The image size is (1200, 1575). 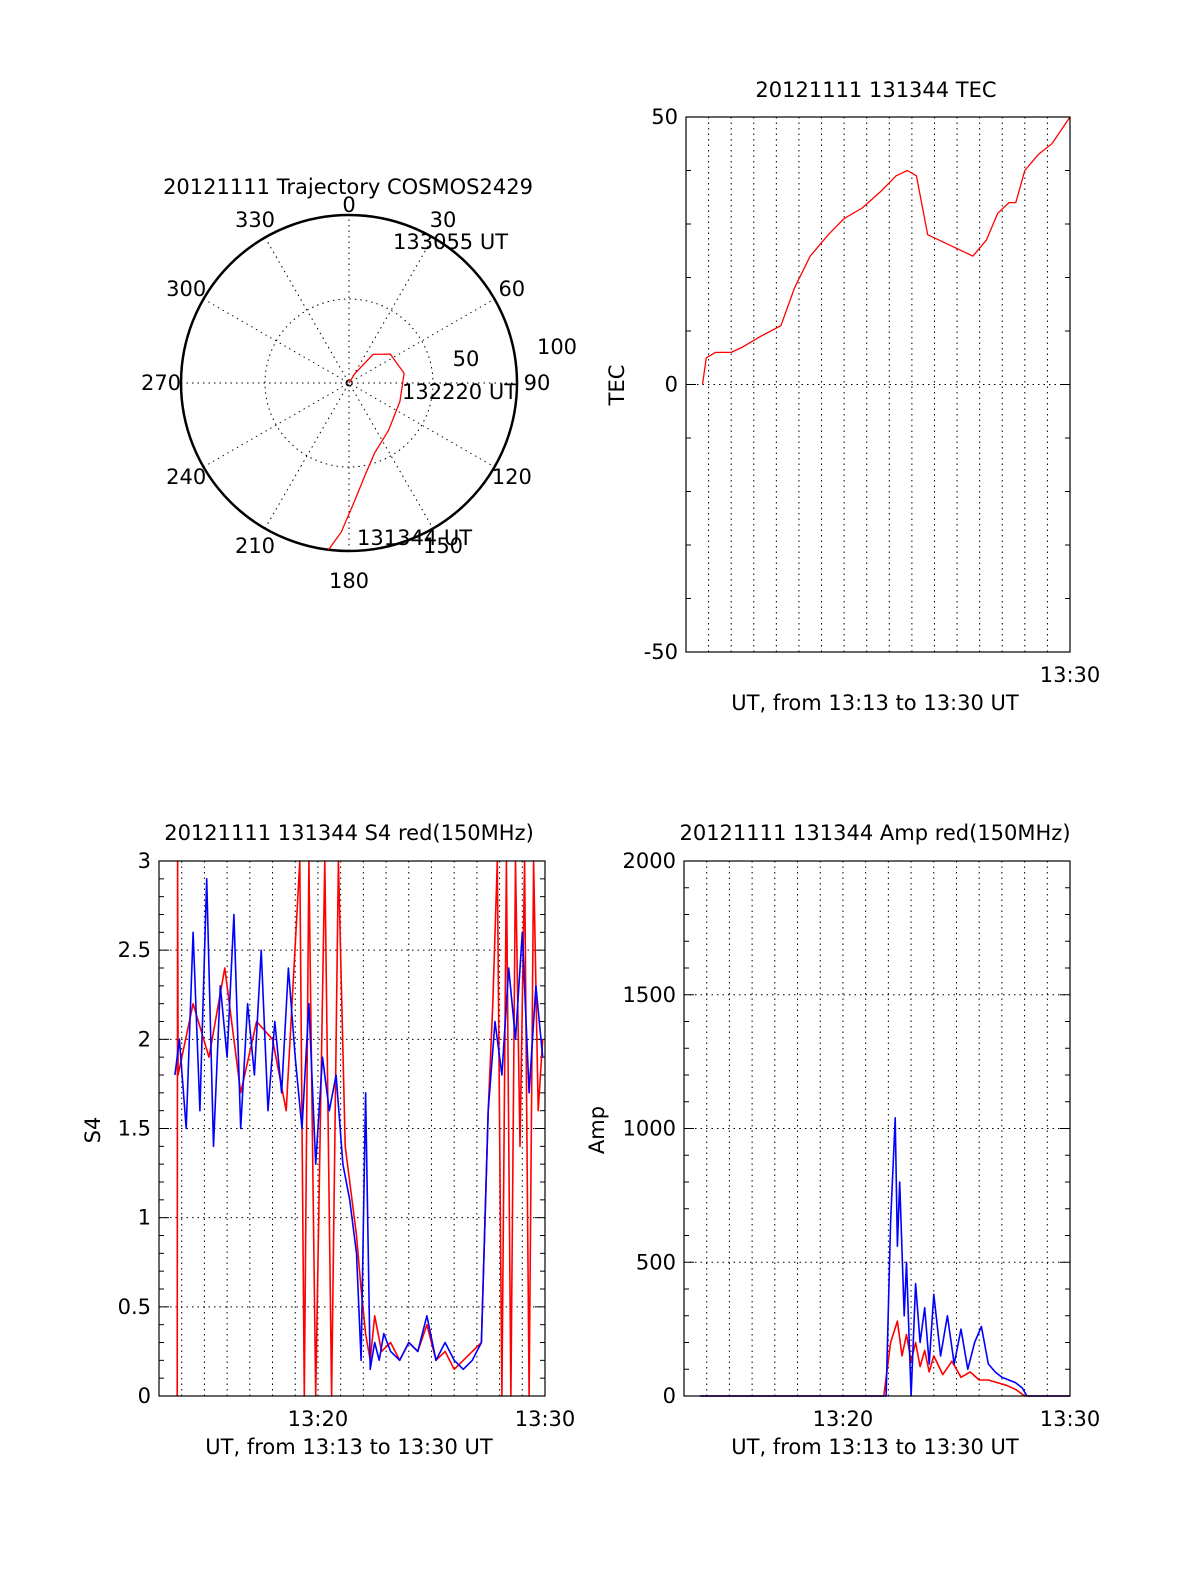 What do you see at coordinates (511, 289) in the screenshot?
I see `polar-azimuth-label: 60` at bounding box center [511, 289].